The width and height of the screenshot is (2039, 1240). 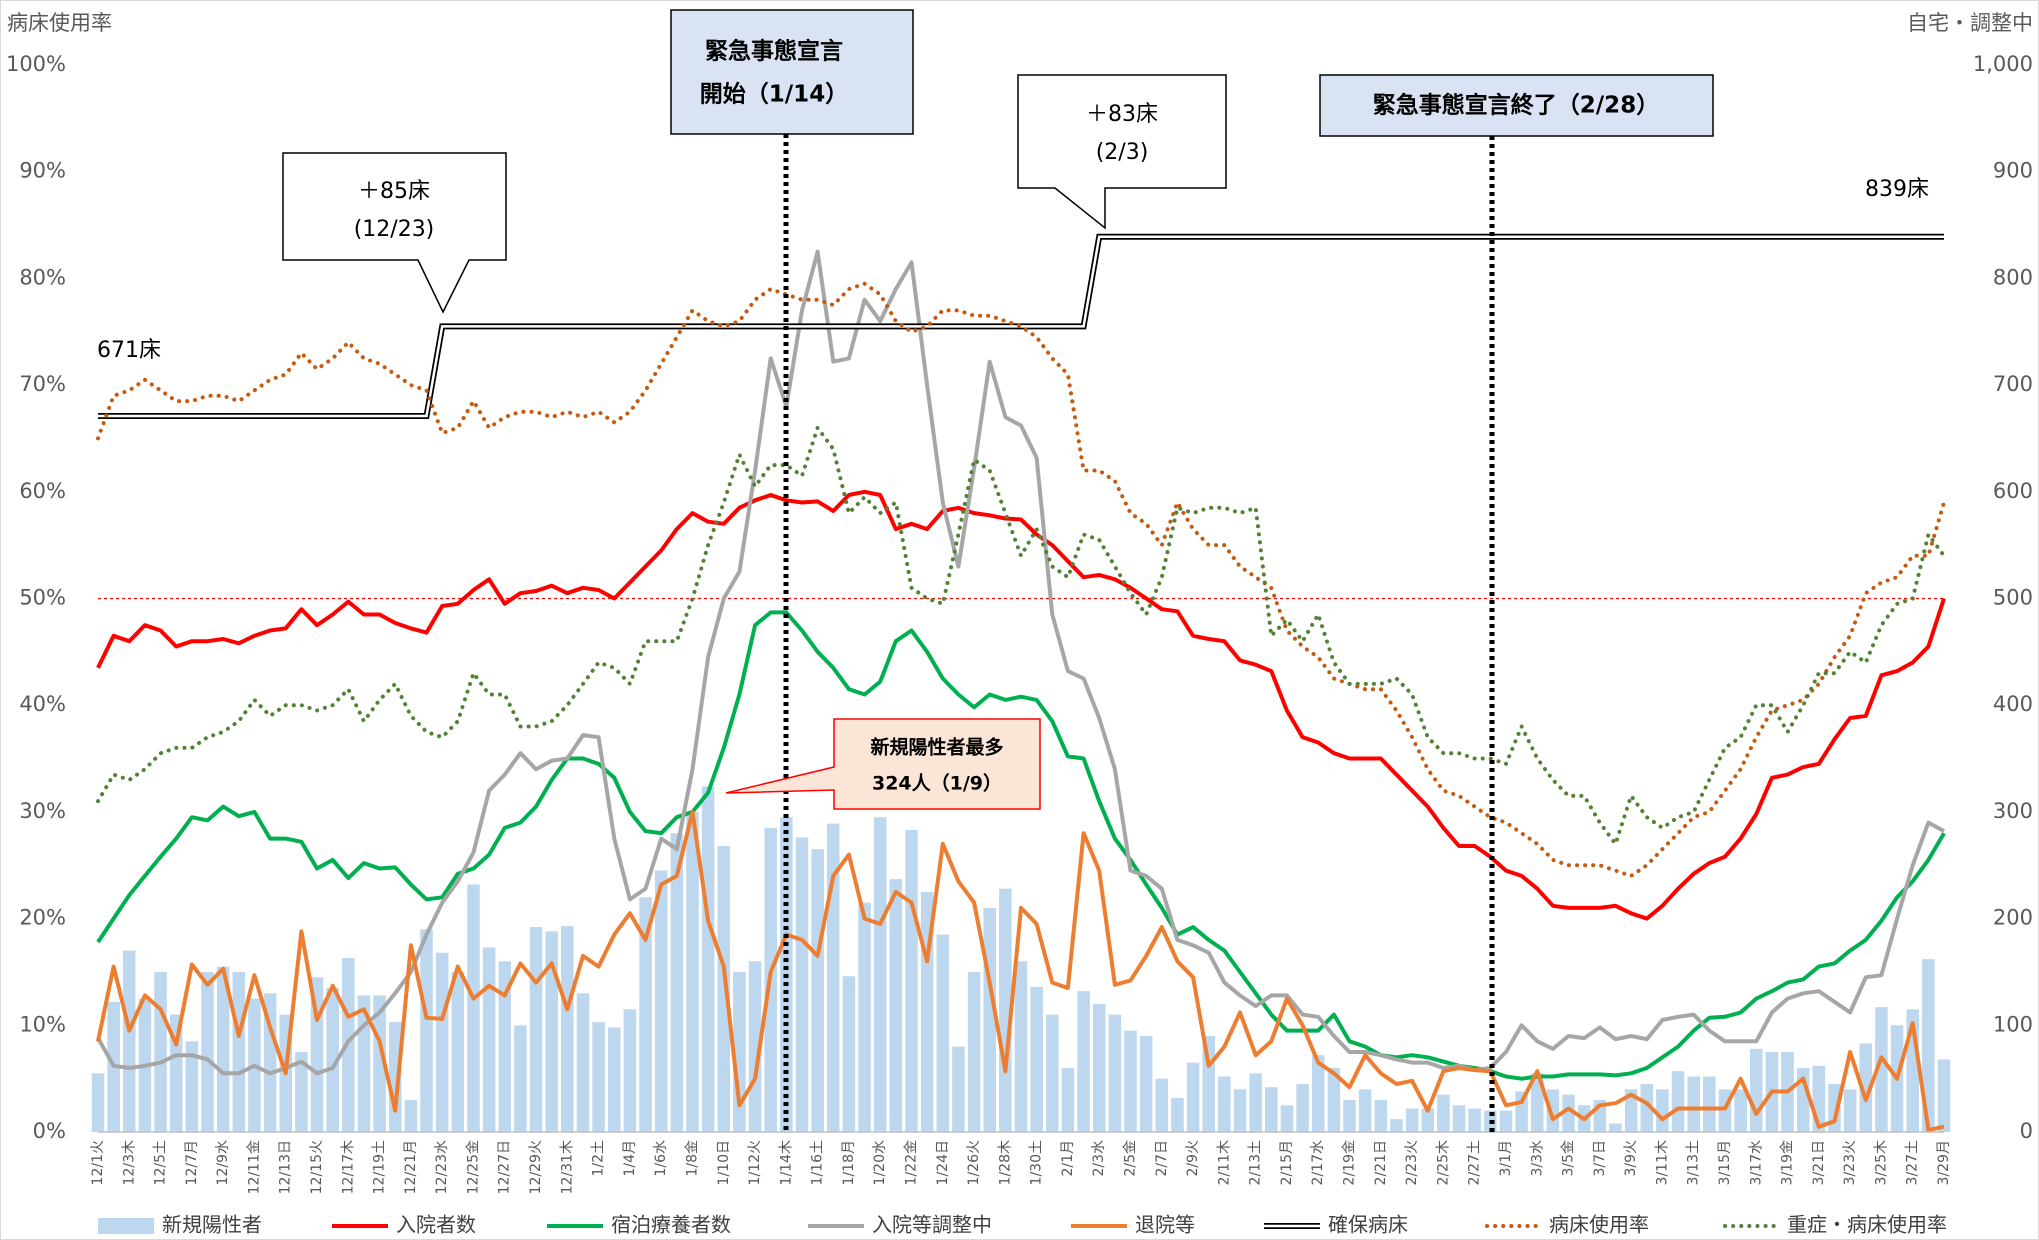 I want to click on x-tick-label: 2/3水, so click(x=1099, y=1158).